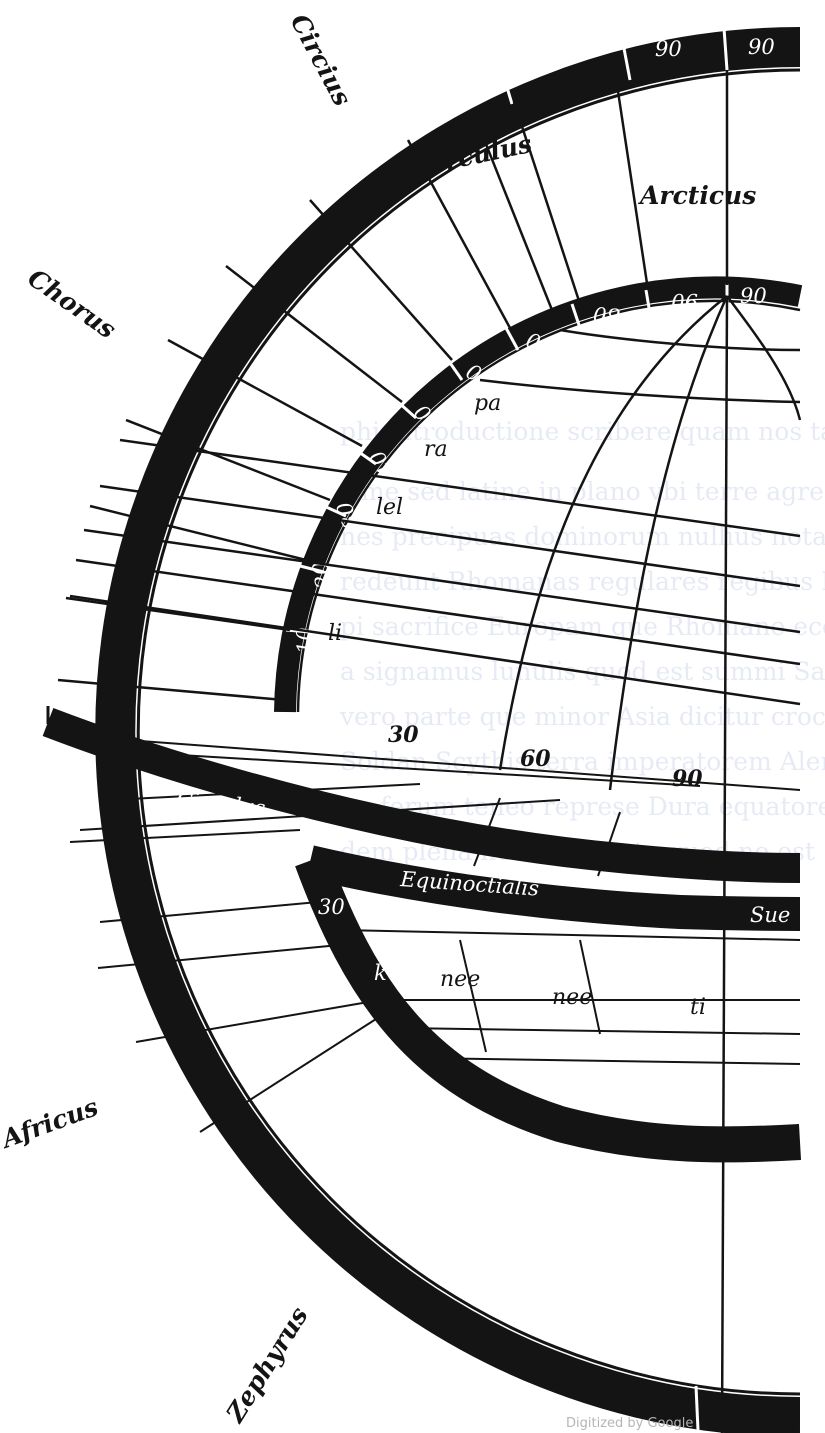 This screenshot has width=825, height=1433. I want to click on outer-degree-90b: 90, so click(761, 47).